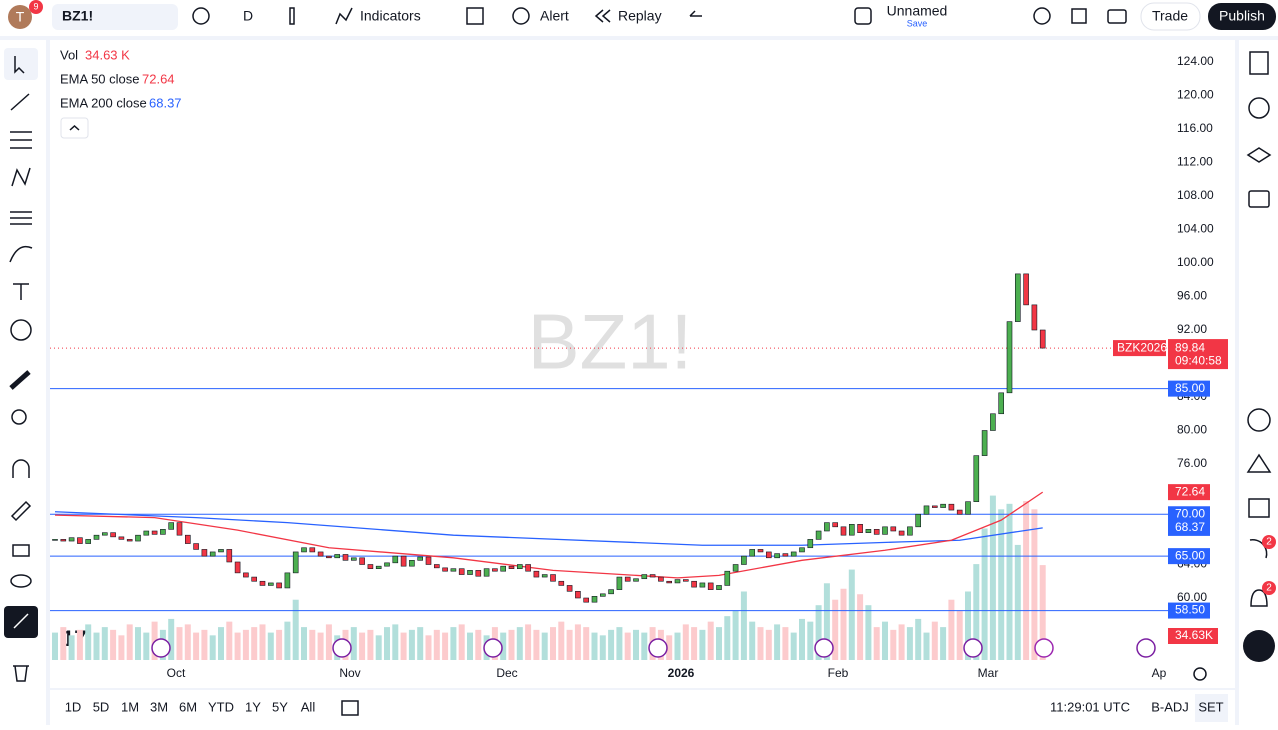 Image resolution: width=1278 pixels, height=730 pixels. I want to click on session-button, so click(1211, 708).